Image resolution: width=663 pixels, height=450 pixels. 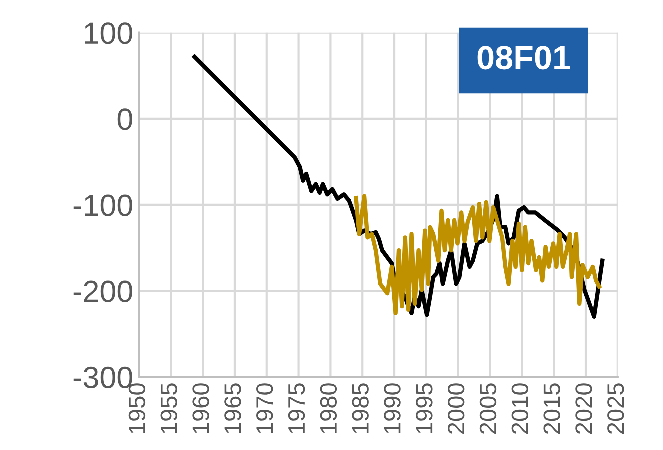 I want to click on x-tick-label: 1985, so click(x=360, y=409).